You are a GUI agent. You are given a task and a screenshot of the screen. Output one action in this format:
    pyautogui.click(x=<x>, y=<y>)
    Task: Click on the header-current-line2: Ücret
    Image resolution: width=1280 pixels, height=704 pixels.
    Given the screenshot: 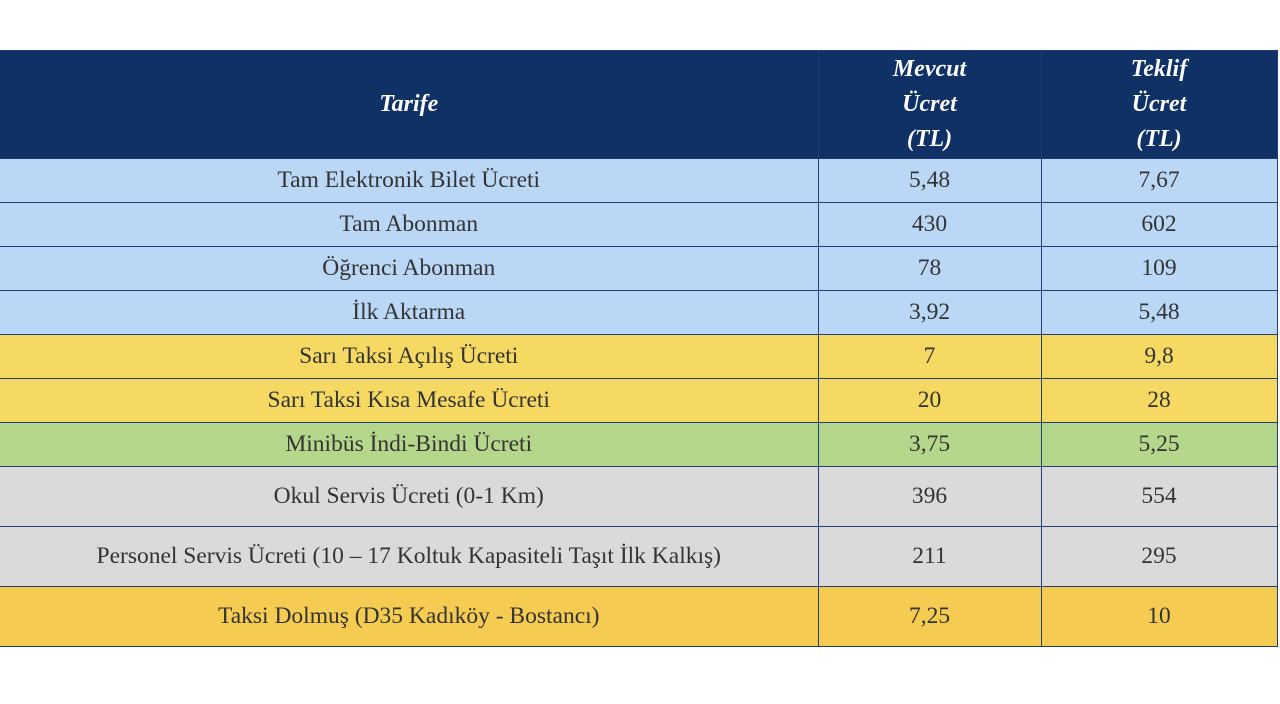 What is the action you would take?
    pyautogui.click(x=929, y=104)
    